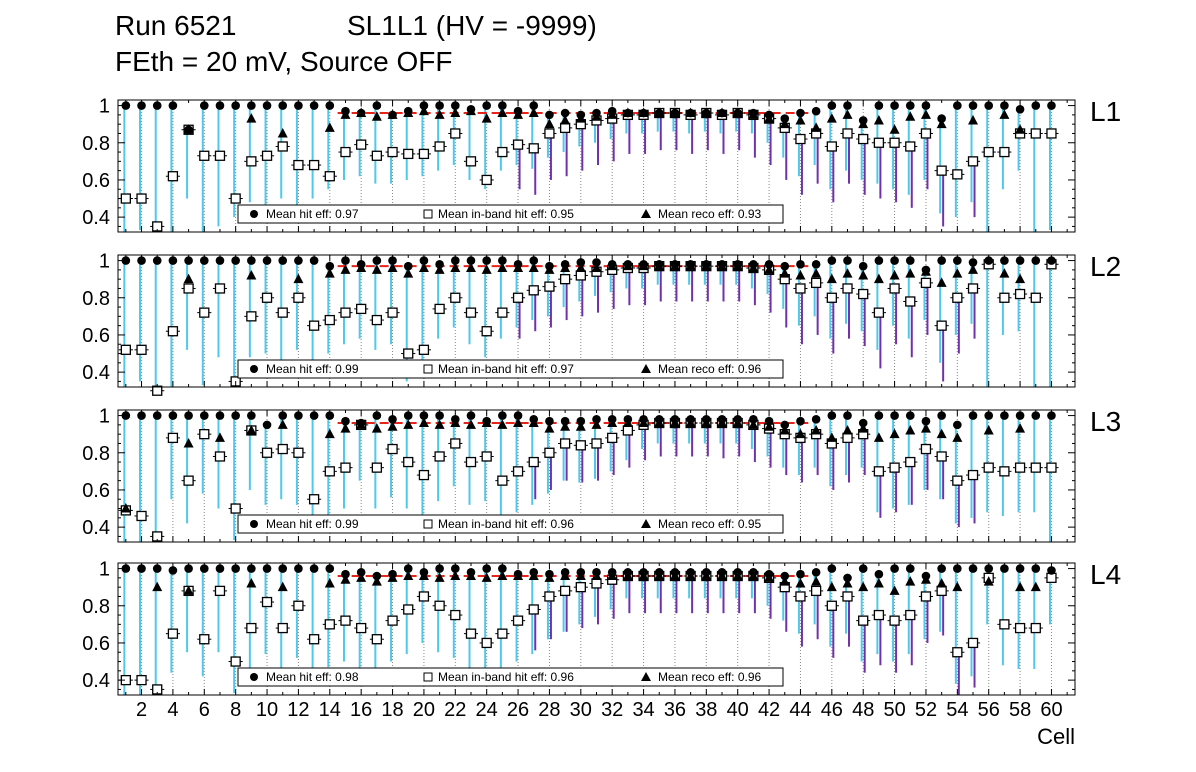 The height and width of the screenshot is (772, 1196). Describe the element at coordinates (1106, 574) in the screenshot. I see `layer-label-l4: L4` at that location.